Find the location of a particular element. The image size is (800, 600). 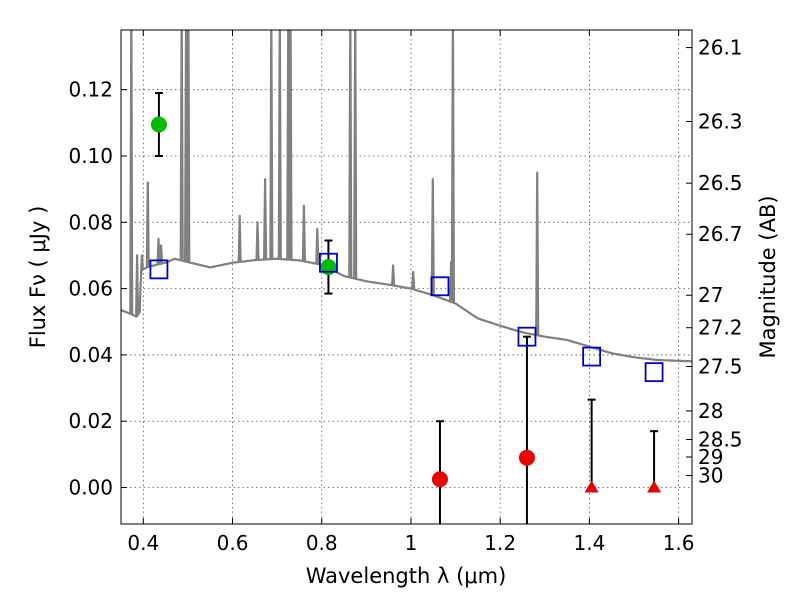

y-tick-label: 0.00 is located at coordinates (90, 488).